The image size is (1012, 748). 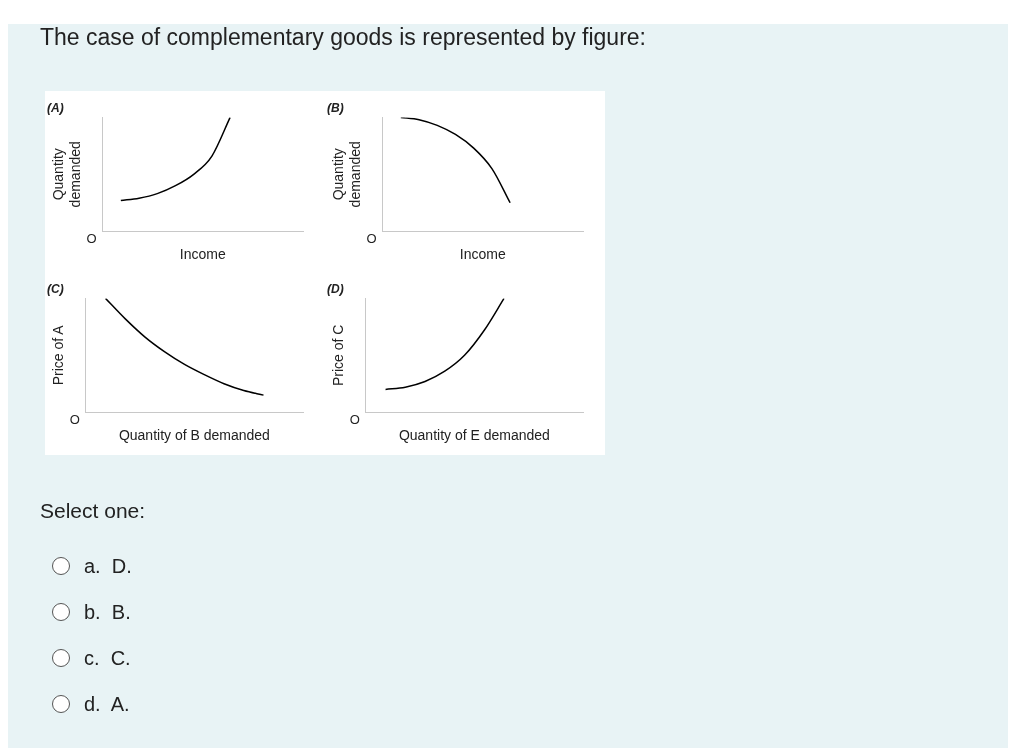 I want to click on chart-title: (C), so click(x=55, y=288).